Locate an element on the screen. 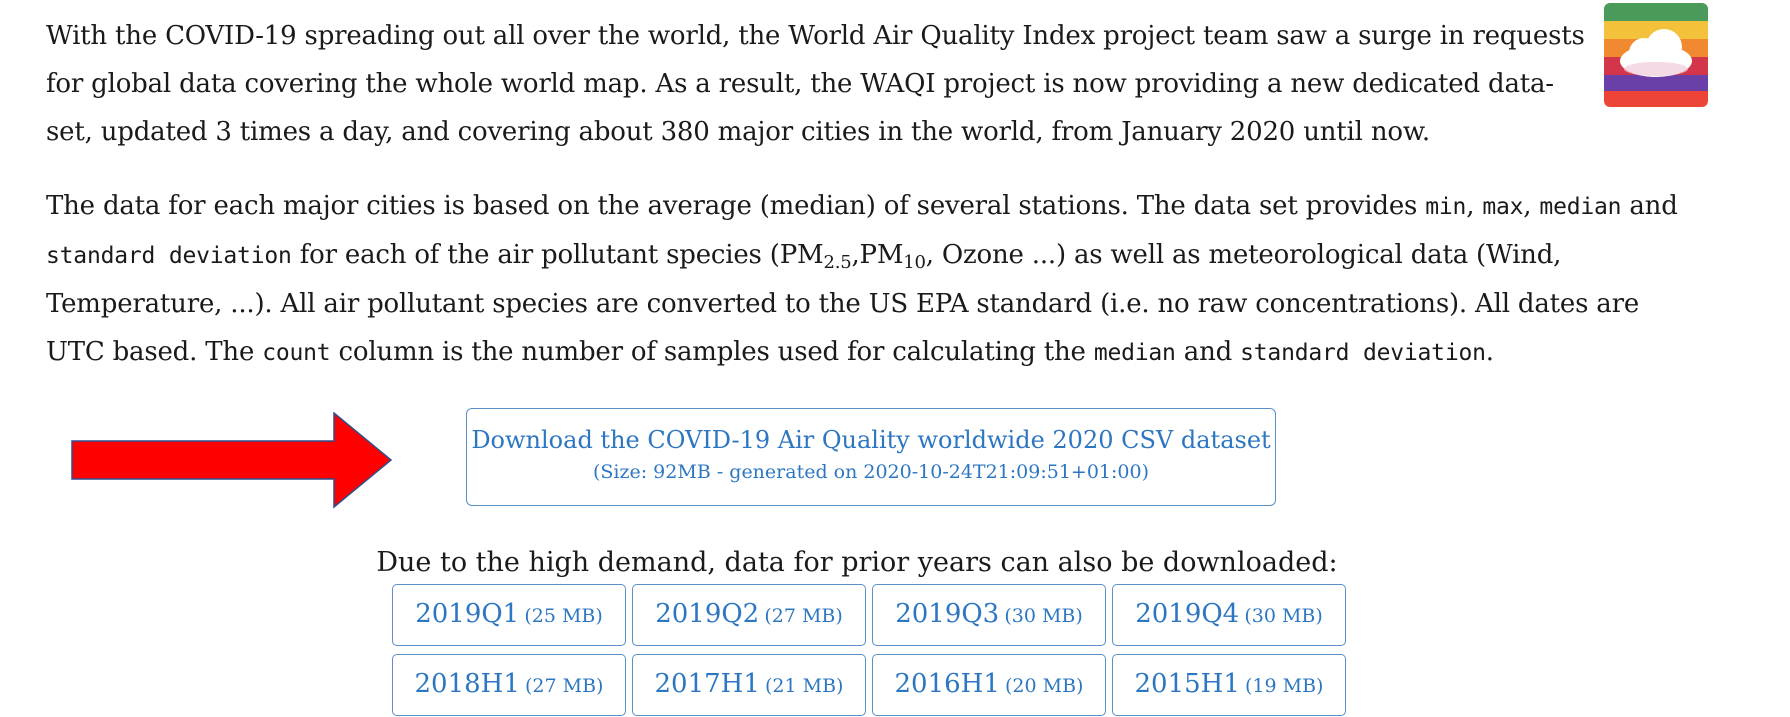 The width and height of the screenshot is (1790, 717). download-2019q1-button: 2019Q1 (25 MB) is located at coordinates (509, 615).